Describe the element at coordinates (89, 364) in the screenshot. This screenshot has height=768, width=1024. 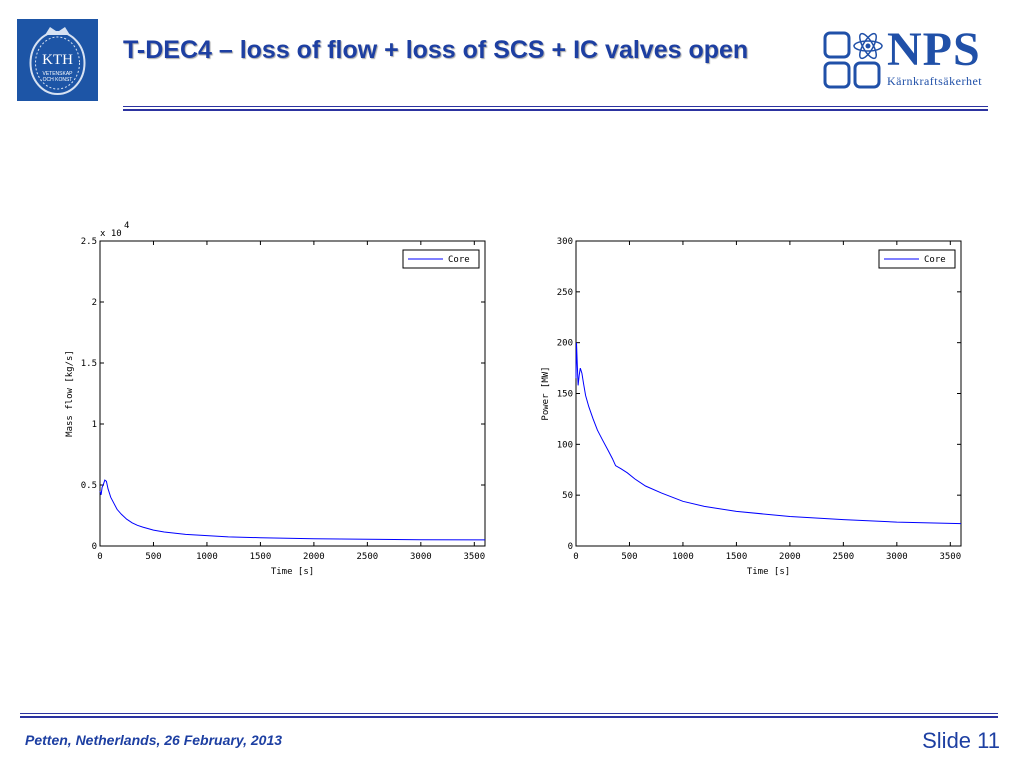
I see `y-tick-label: 1.5` at that location.